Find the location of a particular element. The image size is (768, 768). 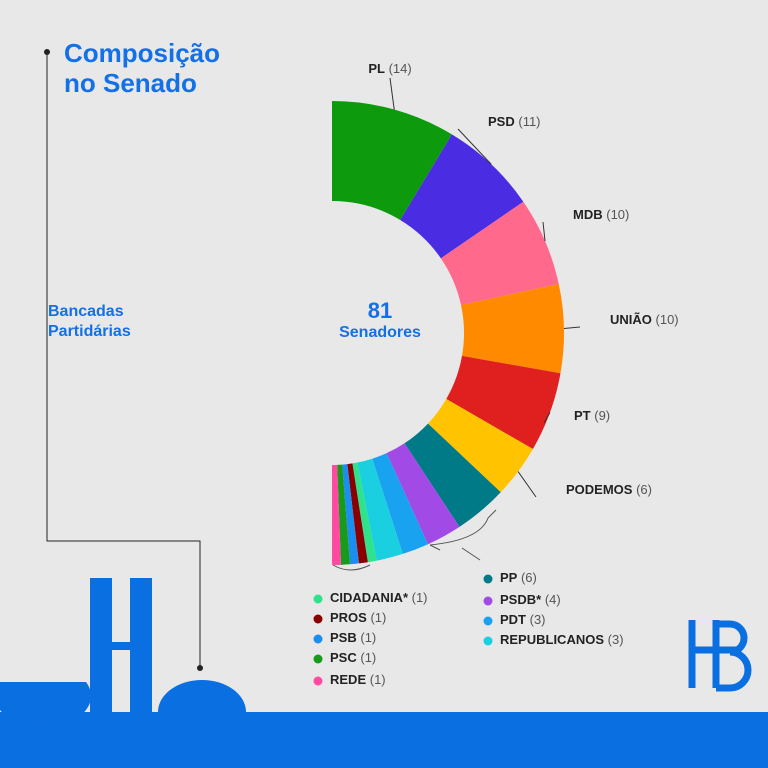

total-label: Senadores is located at coordinates (380, 332).